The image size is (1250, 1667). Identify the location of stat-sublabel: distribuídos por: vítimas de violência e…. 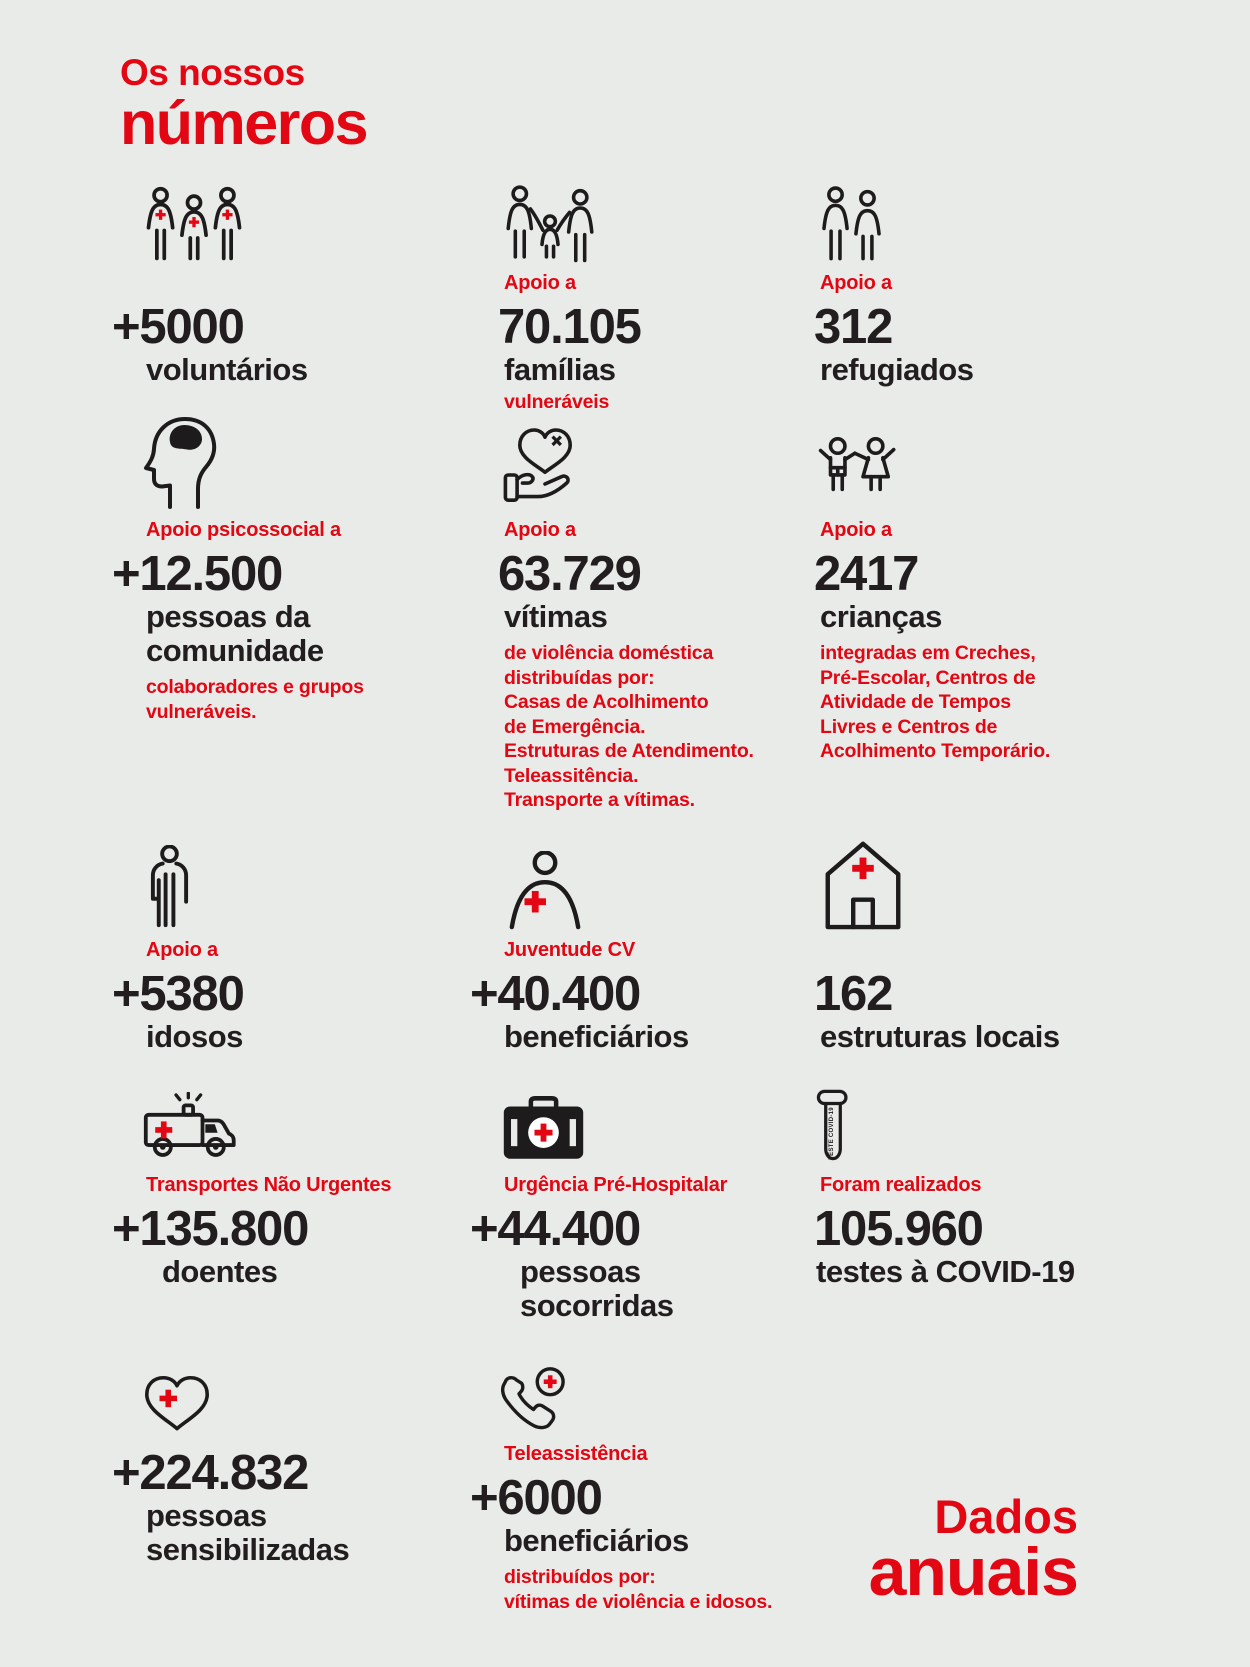
(638, 1589).